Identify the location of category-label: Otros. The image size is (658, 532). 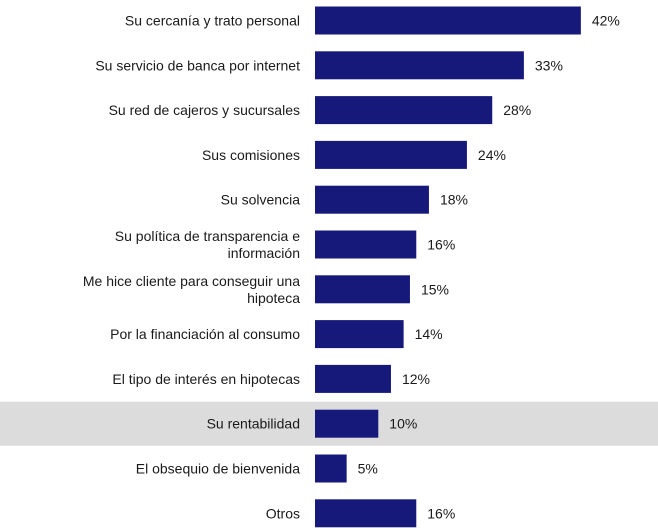
(283, 513).